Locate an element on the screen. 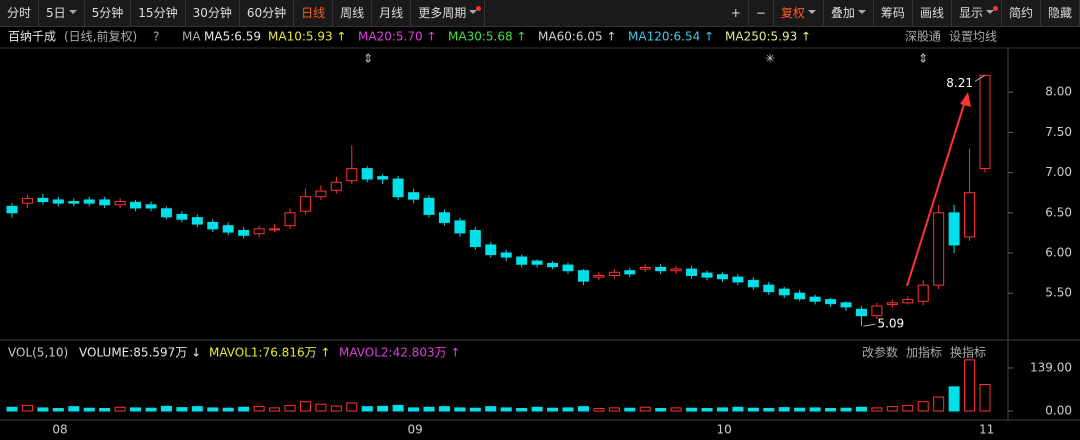  volume-legend: VOL(5,10) is located at coordinates (38, 353).